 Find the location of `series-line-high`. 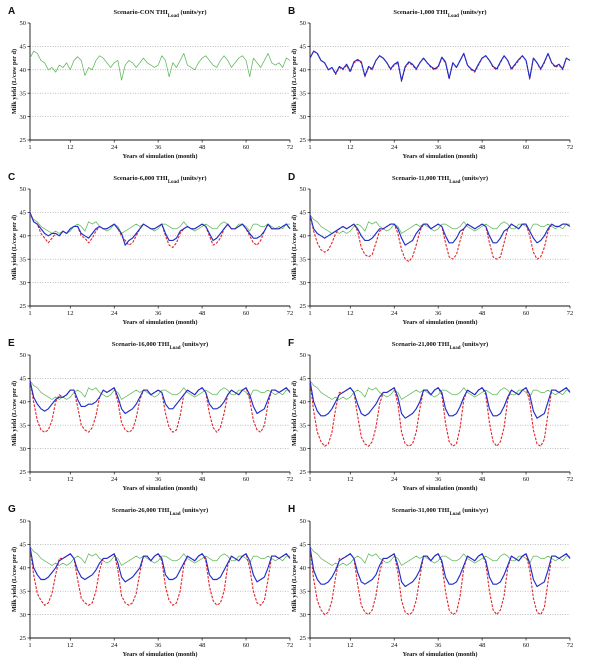

series-line-high is located at coordinates (440, 238).